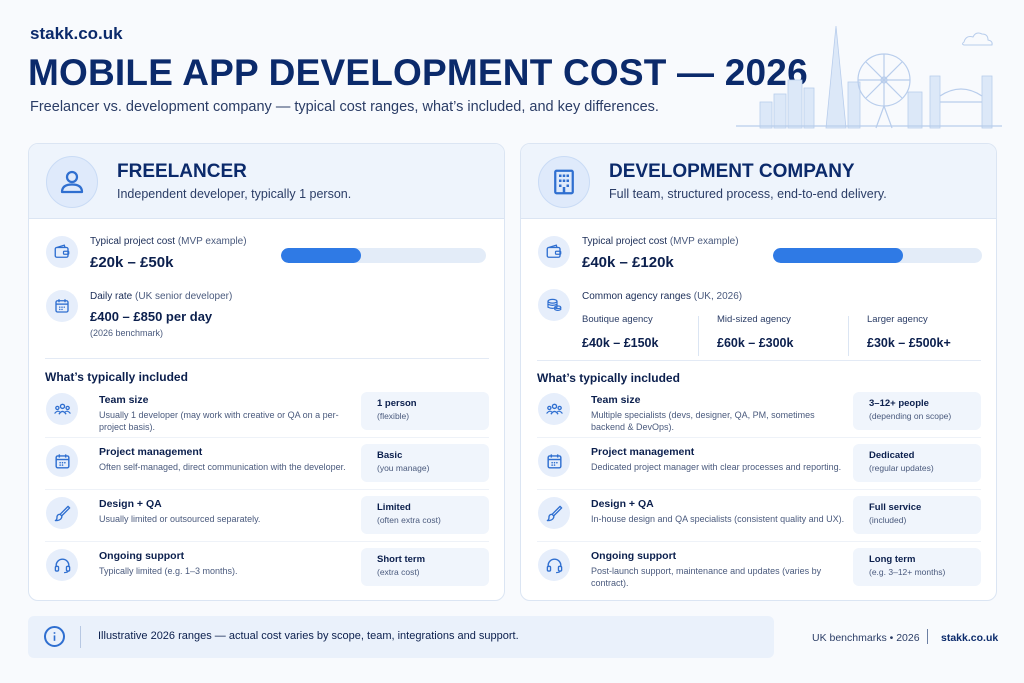 The width and height of the screenshot is (1024, 683). What do you see at coordinates (127, 333) in the screenshot?
I see `daily-rate-note: (2026 benchmark)` at bounding box center [127, 333].